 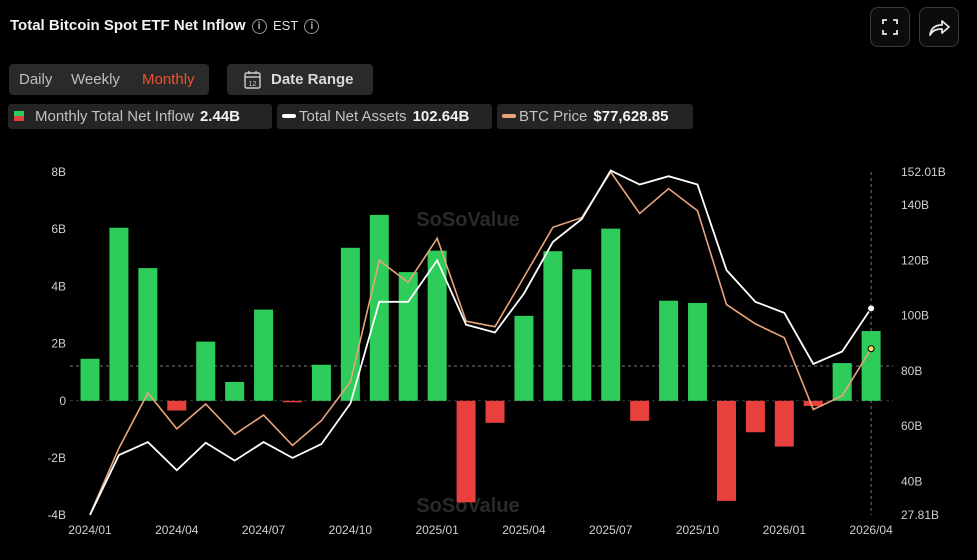 I want to click on right-axis-tick: 27.81B, so click(x=920, y=515).